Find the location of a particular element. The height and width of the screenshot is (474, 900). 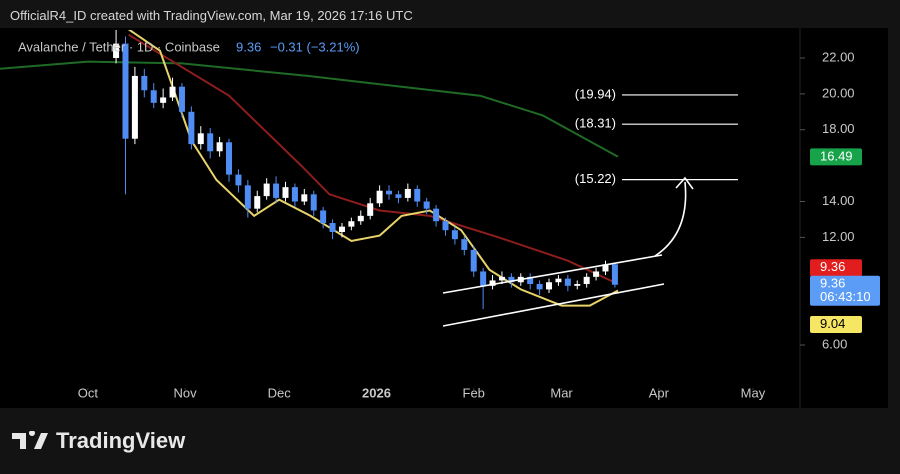

x-tick-label: Nov is located at coordinates (186, 392).